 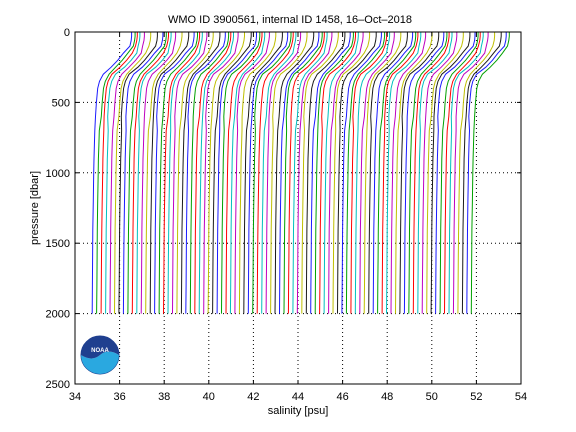 I want to click on x-tick-label: 50, so click(x=432, y=397).